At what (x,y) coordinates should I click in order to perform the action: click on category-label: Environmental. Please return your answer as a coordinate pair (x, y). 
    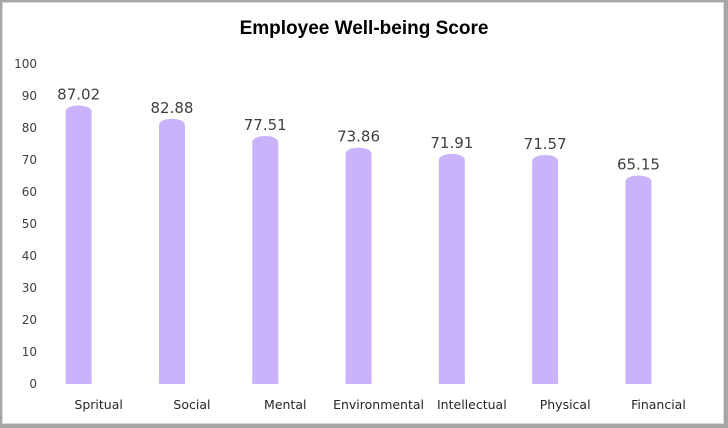
    Looking at the image, I should click on (378, 404).